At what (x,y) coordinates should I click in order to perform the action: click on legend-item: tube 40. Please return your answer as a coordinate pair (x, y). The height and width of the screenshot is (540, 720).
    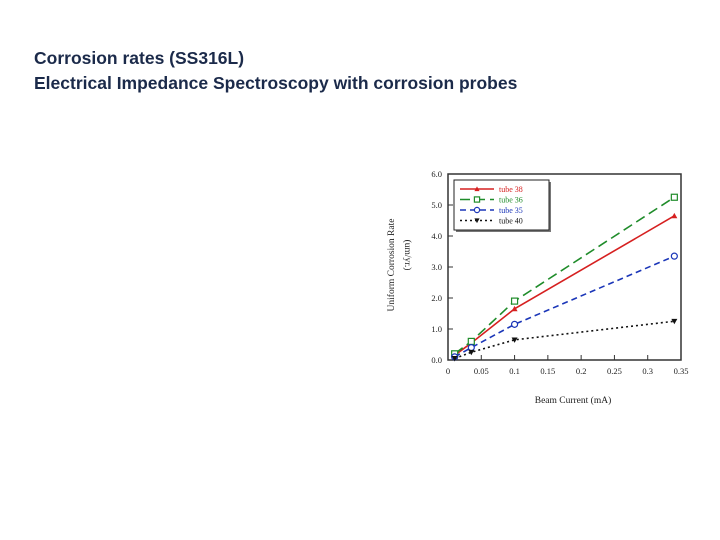
    Looking at the image, I should click on (491, 221).